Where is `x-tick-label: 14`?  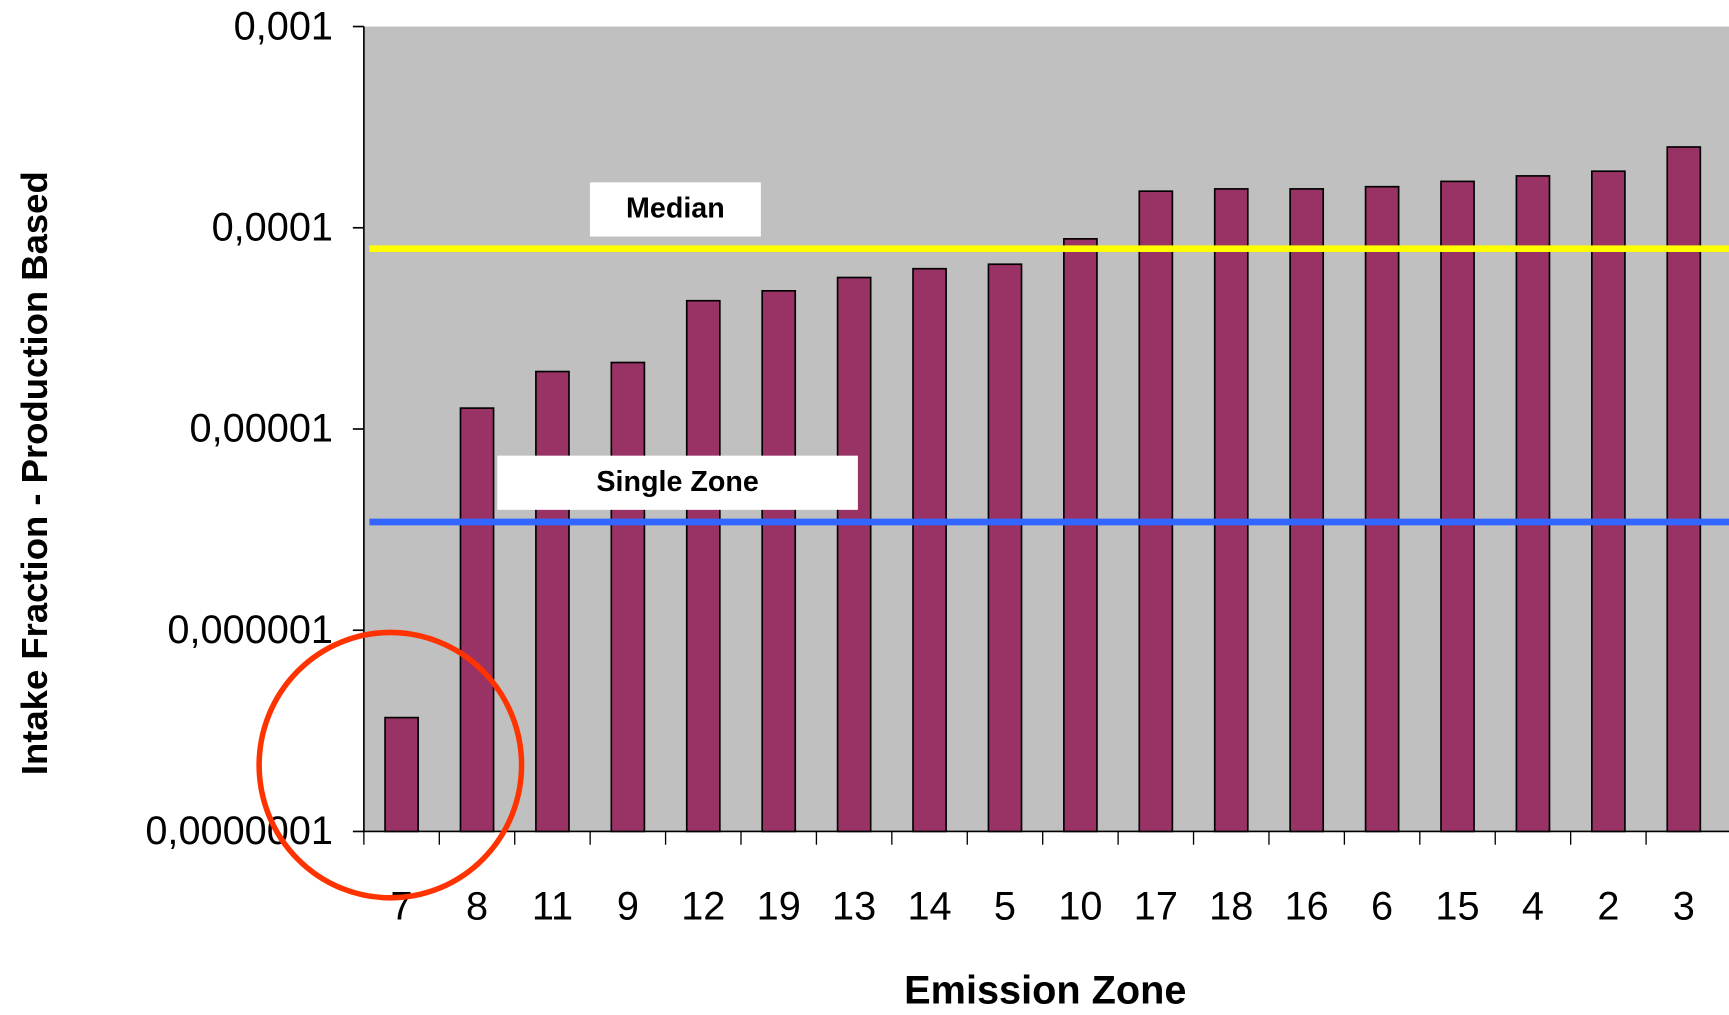
x-tick-label: 14 is located at coordinates (929, 906).